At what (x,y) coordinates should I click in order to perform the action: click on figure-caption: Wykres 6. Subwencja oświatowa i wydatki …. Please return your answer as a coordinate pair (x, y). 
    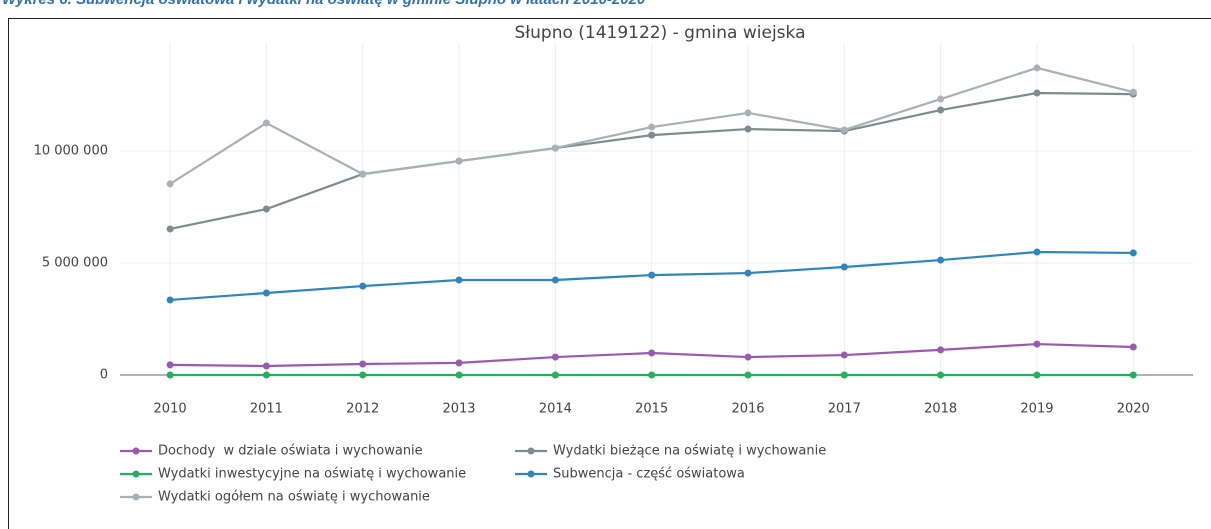
    Looking at the image, I should click on (323, 4).